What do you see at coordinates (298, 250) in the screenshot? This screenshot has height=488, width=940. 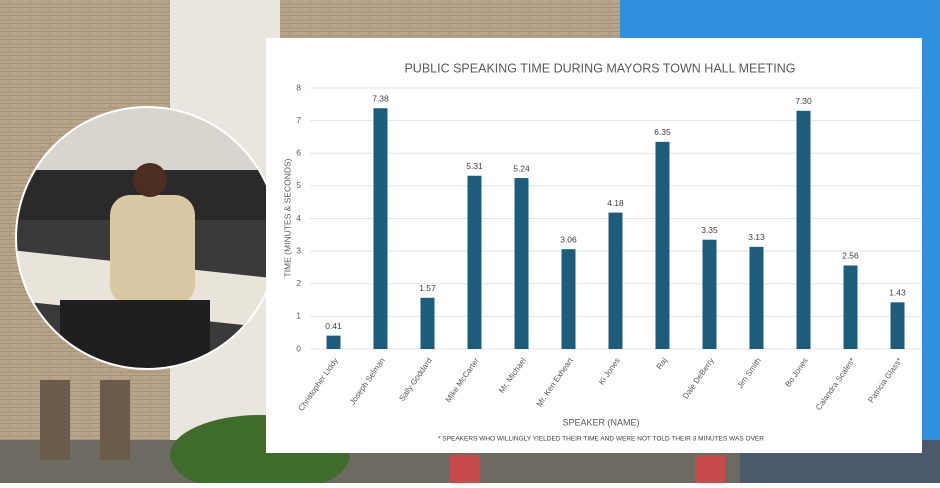 I see `y-tick-label: 3` at bounding box center [298, 250].